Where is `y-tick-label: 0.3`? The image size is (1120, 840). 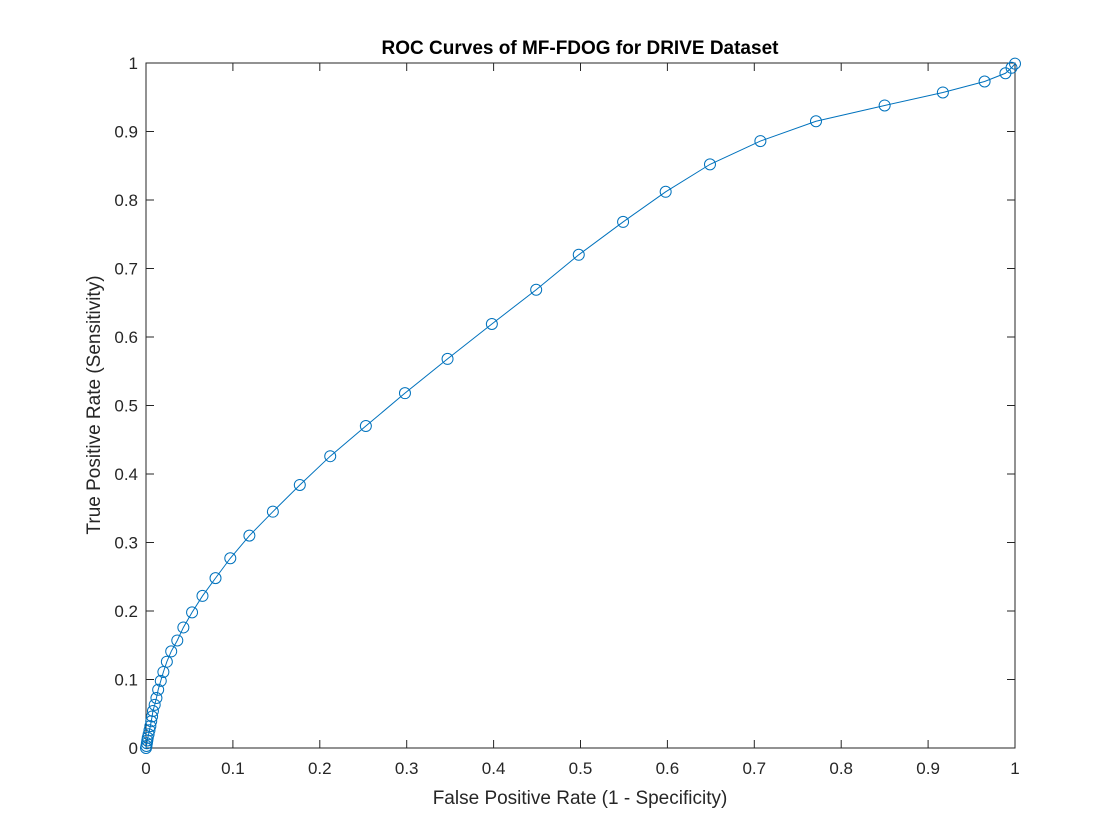 y-tick-label: 0.3 is located at coordinates (126, 543).